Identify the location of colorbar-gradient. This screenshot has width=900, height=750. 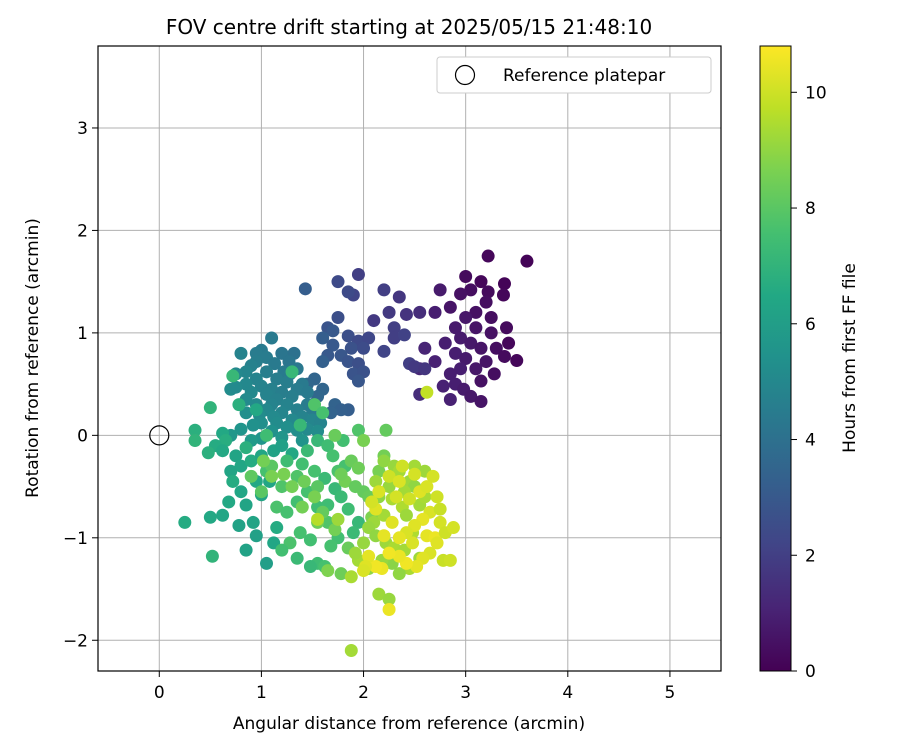
(775, 358).